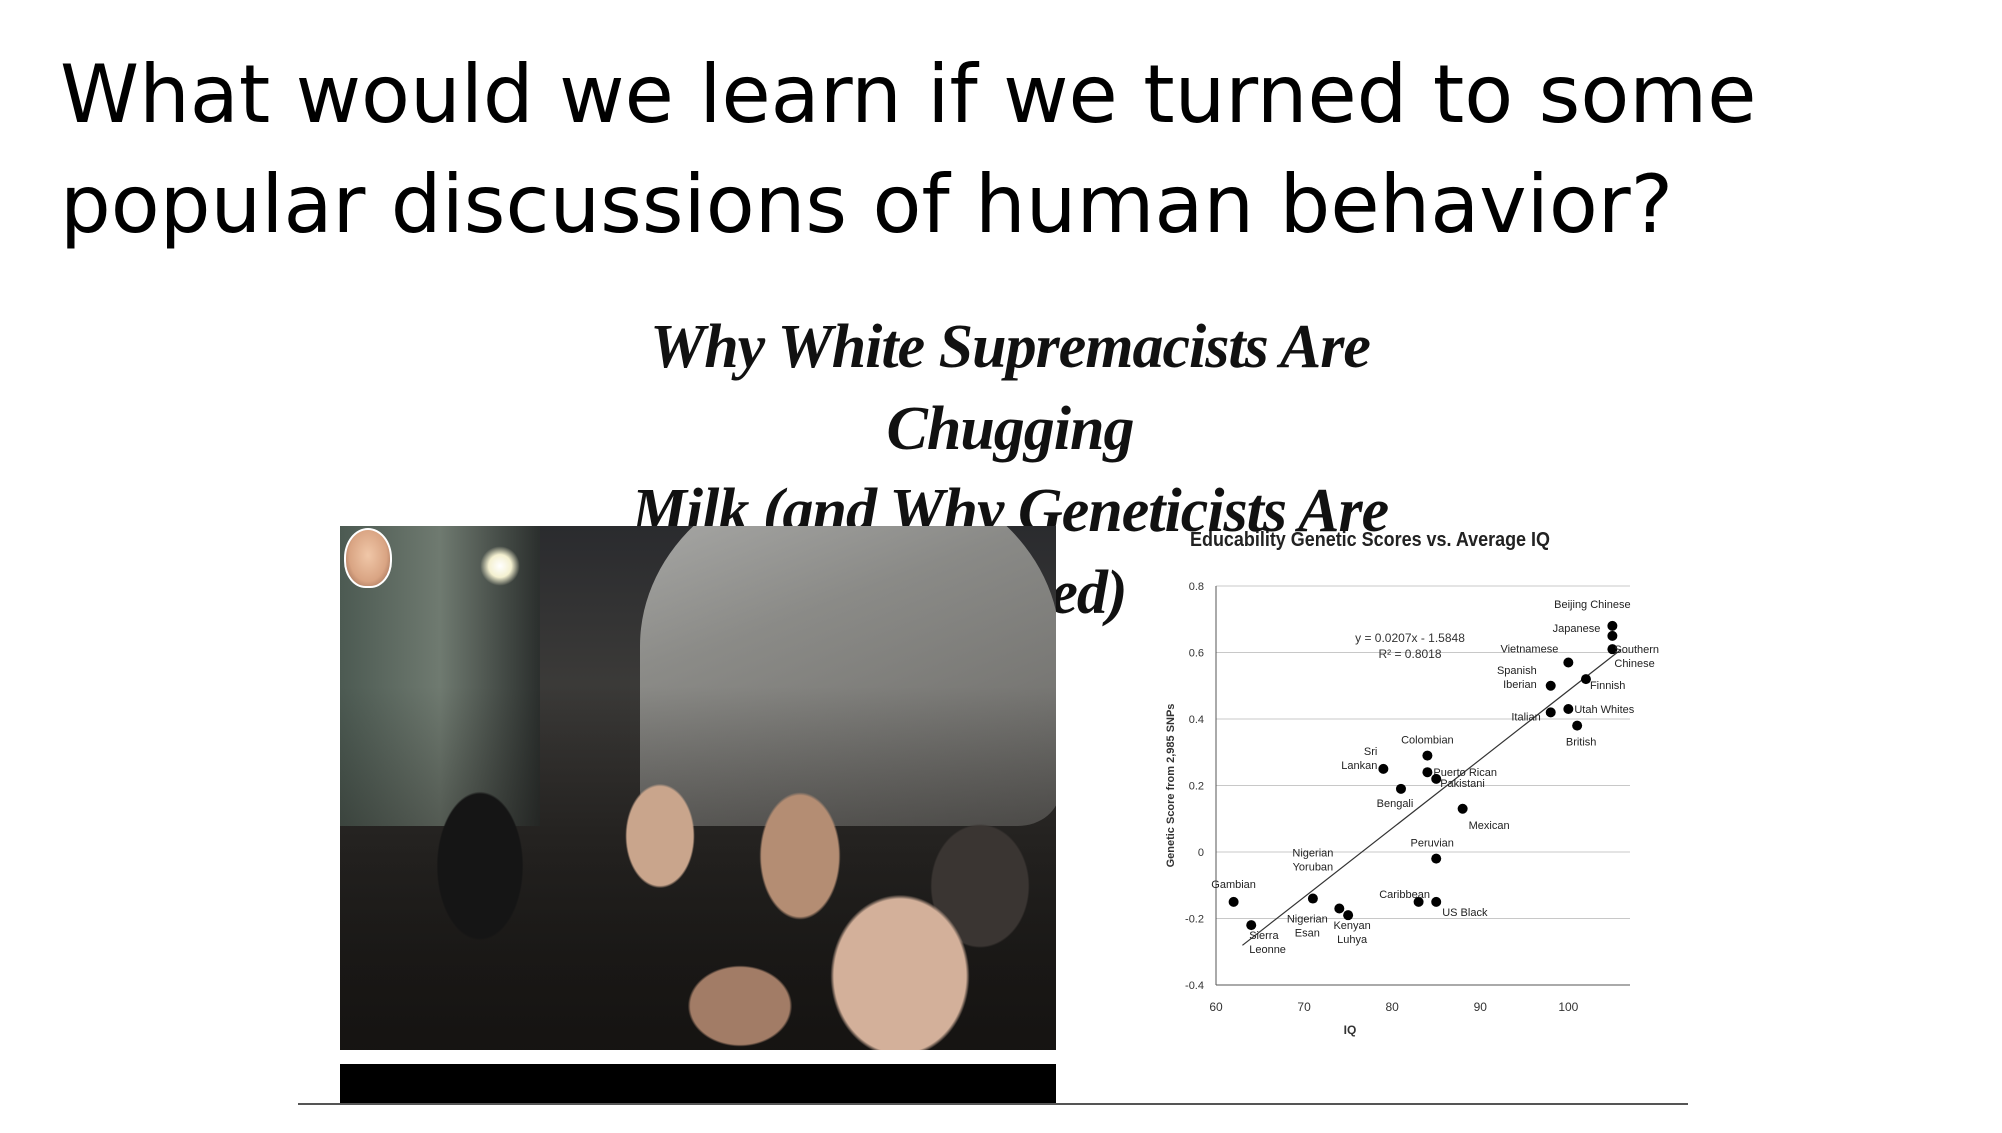  What do you see at coordinates (1404, 895) in the screenshot?
I see `point-label: Caribbean` at bounding box center [1404, 895].